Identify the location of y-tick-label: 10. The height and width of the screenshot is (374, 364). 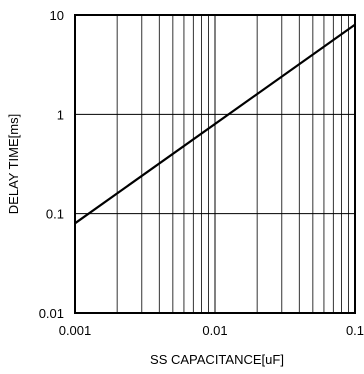
(57, 15).